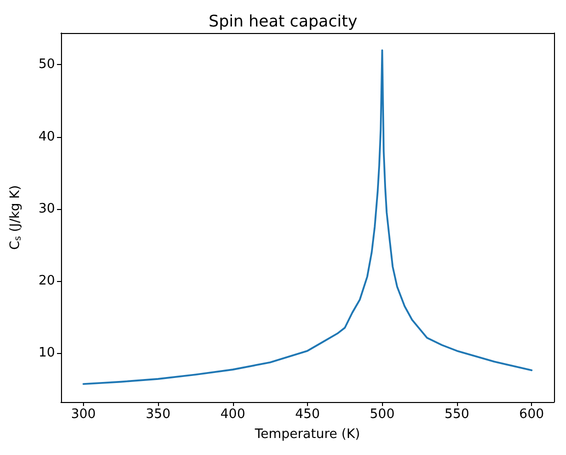 This screenshot has height=455, width=566. What do you see at coordinates (158, 414) in the screenshot?
I see `x-tick-label: 350` at bounding box center [158, 414].